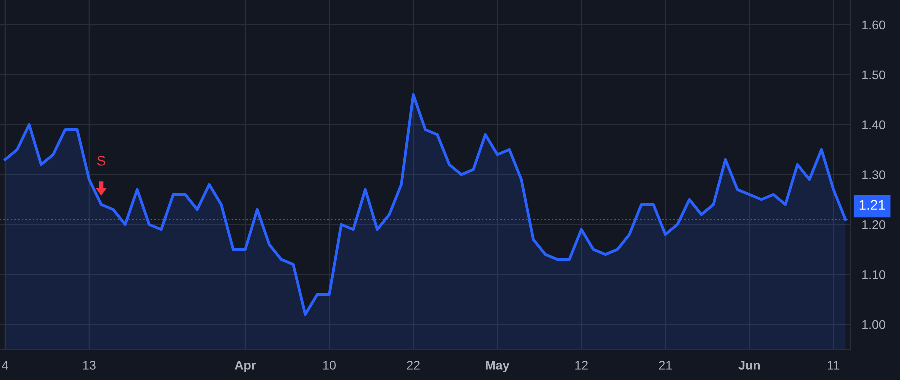  I want to click on y-tick-label: 1.30, so click(874, 175).